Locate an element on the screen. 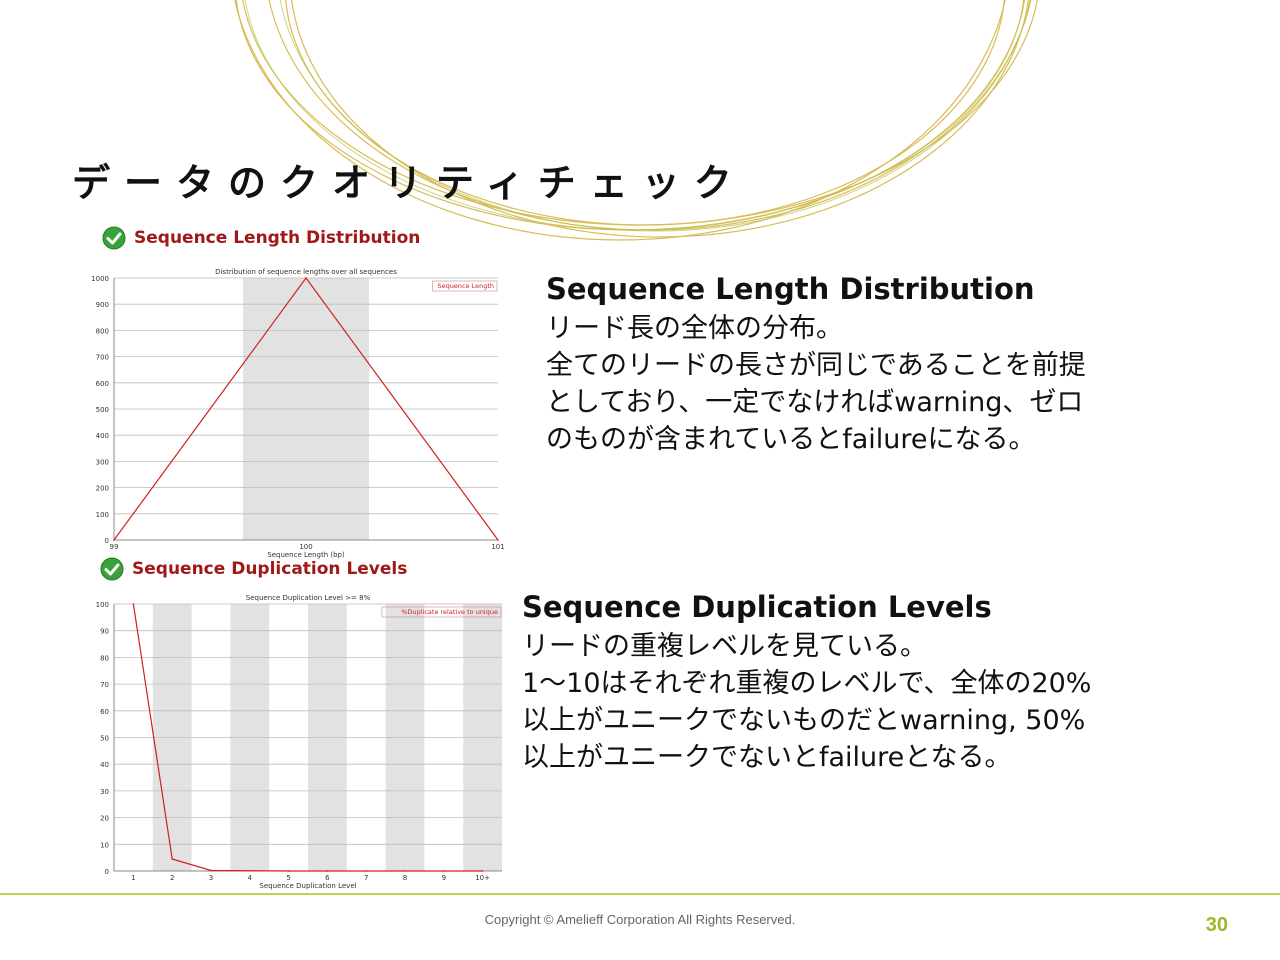 Image resolution: width=1280 pixels, height=960 pixels. length-heading: Sequence Length Distribution is located at coordinates (790, 289).